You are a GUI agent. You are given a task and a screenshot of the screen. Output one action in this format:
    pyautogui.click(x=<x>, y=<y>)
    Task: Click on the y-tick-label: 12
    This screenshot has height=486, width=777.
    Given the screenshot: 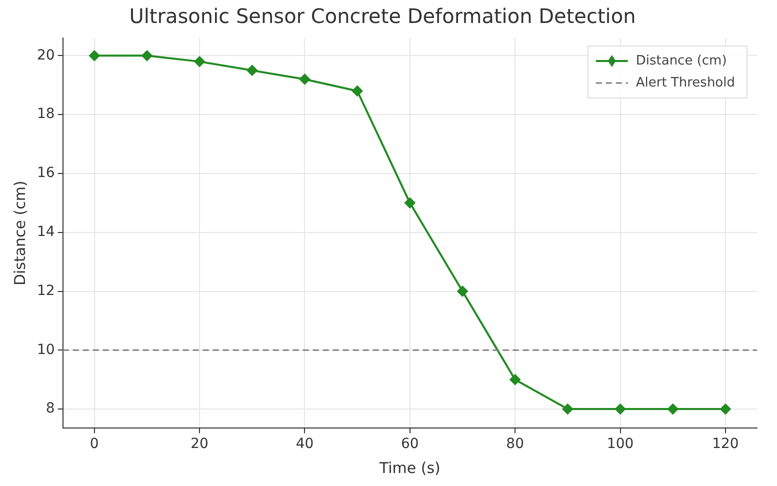 What is the action you would take?
    pyautogui.click(x=45, y=290)
    